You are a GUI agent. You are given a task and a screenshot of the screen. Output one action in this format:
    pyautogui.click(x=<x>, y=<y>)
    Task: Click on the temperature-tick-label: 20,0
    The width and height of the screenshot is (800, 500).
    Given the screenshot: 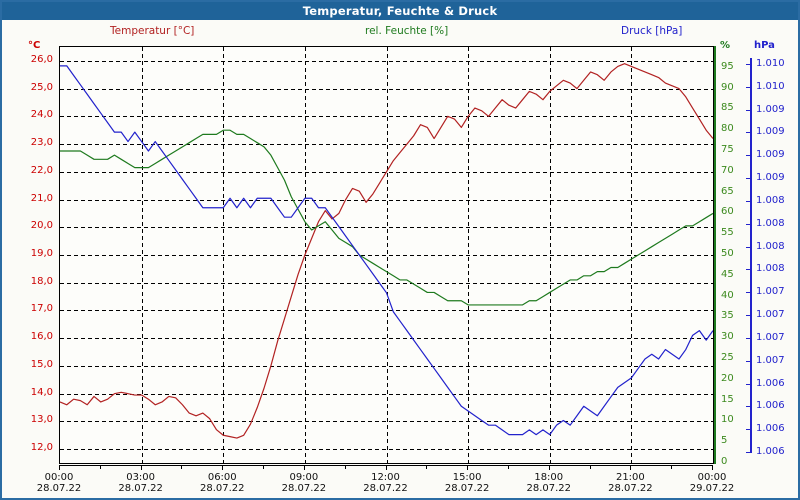 What is the action you would take?
    pyautogui.click(x=41, y=226)
    